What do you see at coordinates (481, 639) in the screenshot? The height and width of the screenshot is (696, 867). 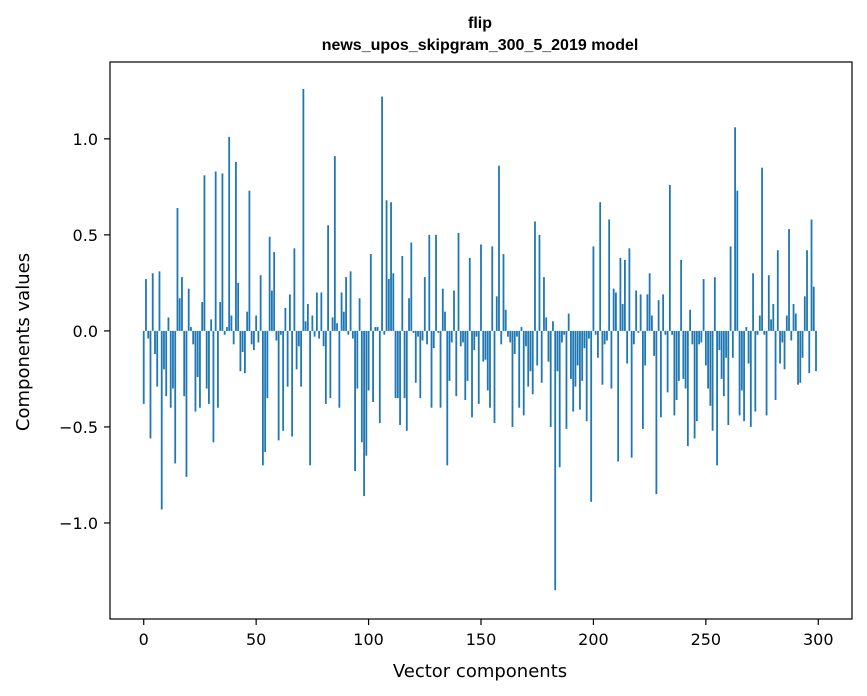 I see `x-tick-label: 150` at bounding box center [481, 639].